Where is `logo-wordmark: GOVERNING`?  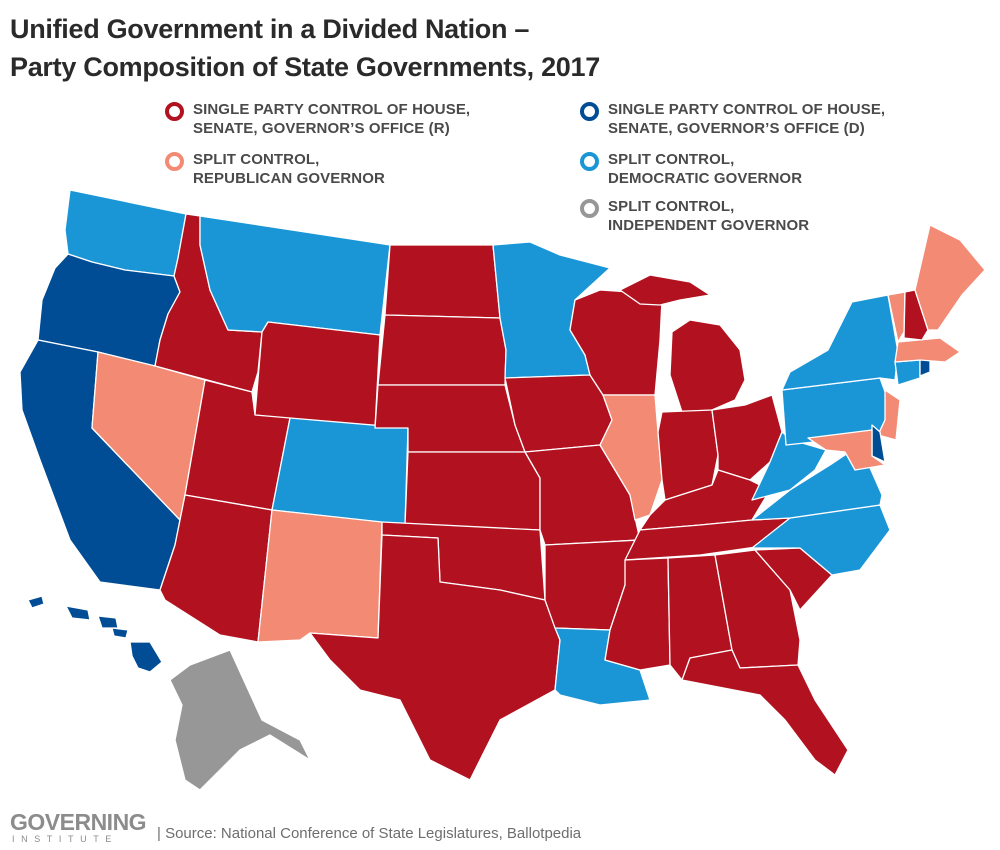 logo-wordmark: GOVERNING is located at coordinates (78, 822).